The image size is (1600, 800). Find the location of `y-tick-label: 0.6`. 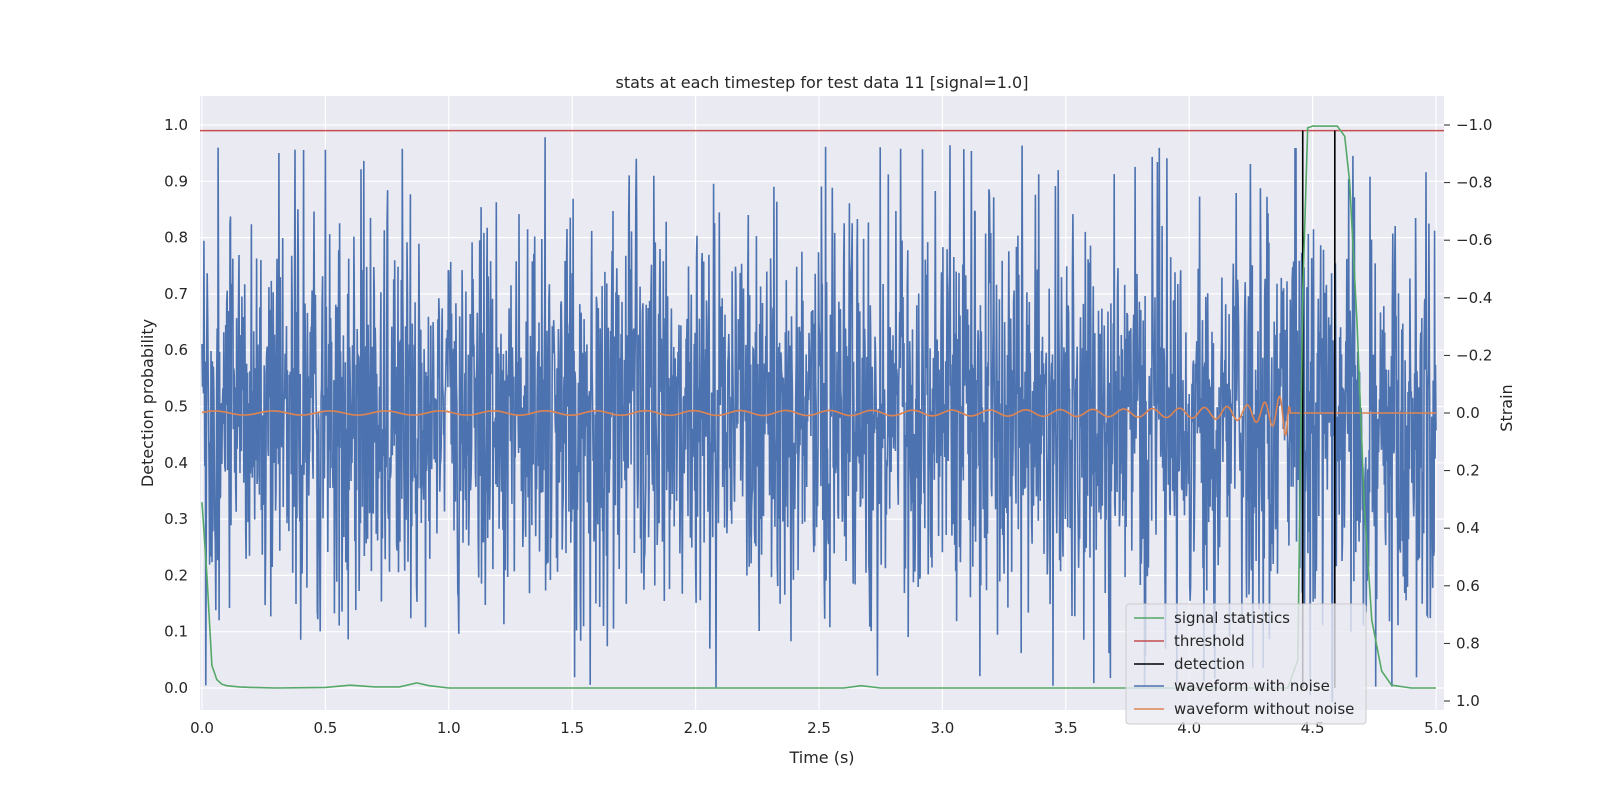

y-tick-label: 0.6 is located at coordinates (176, 350).